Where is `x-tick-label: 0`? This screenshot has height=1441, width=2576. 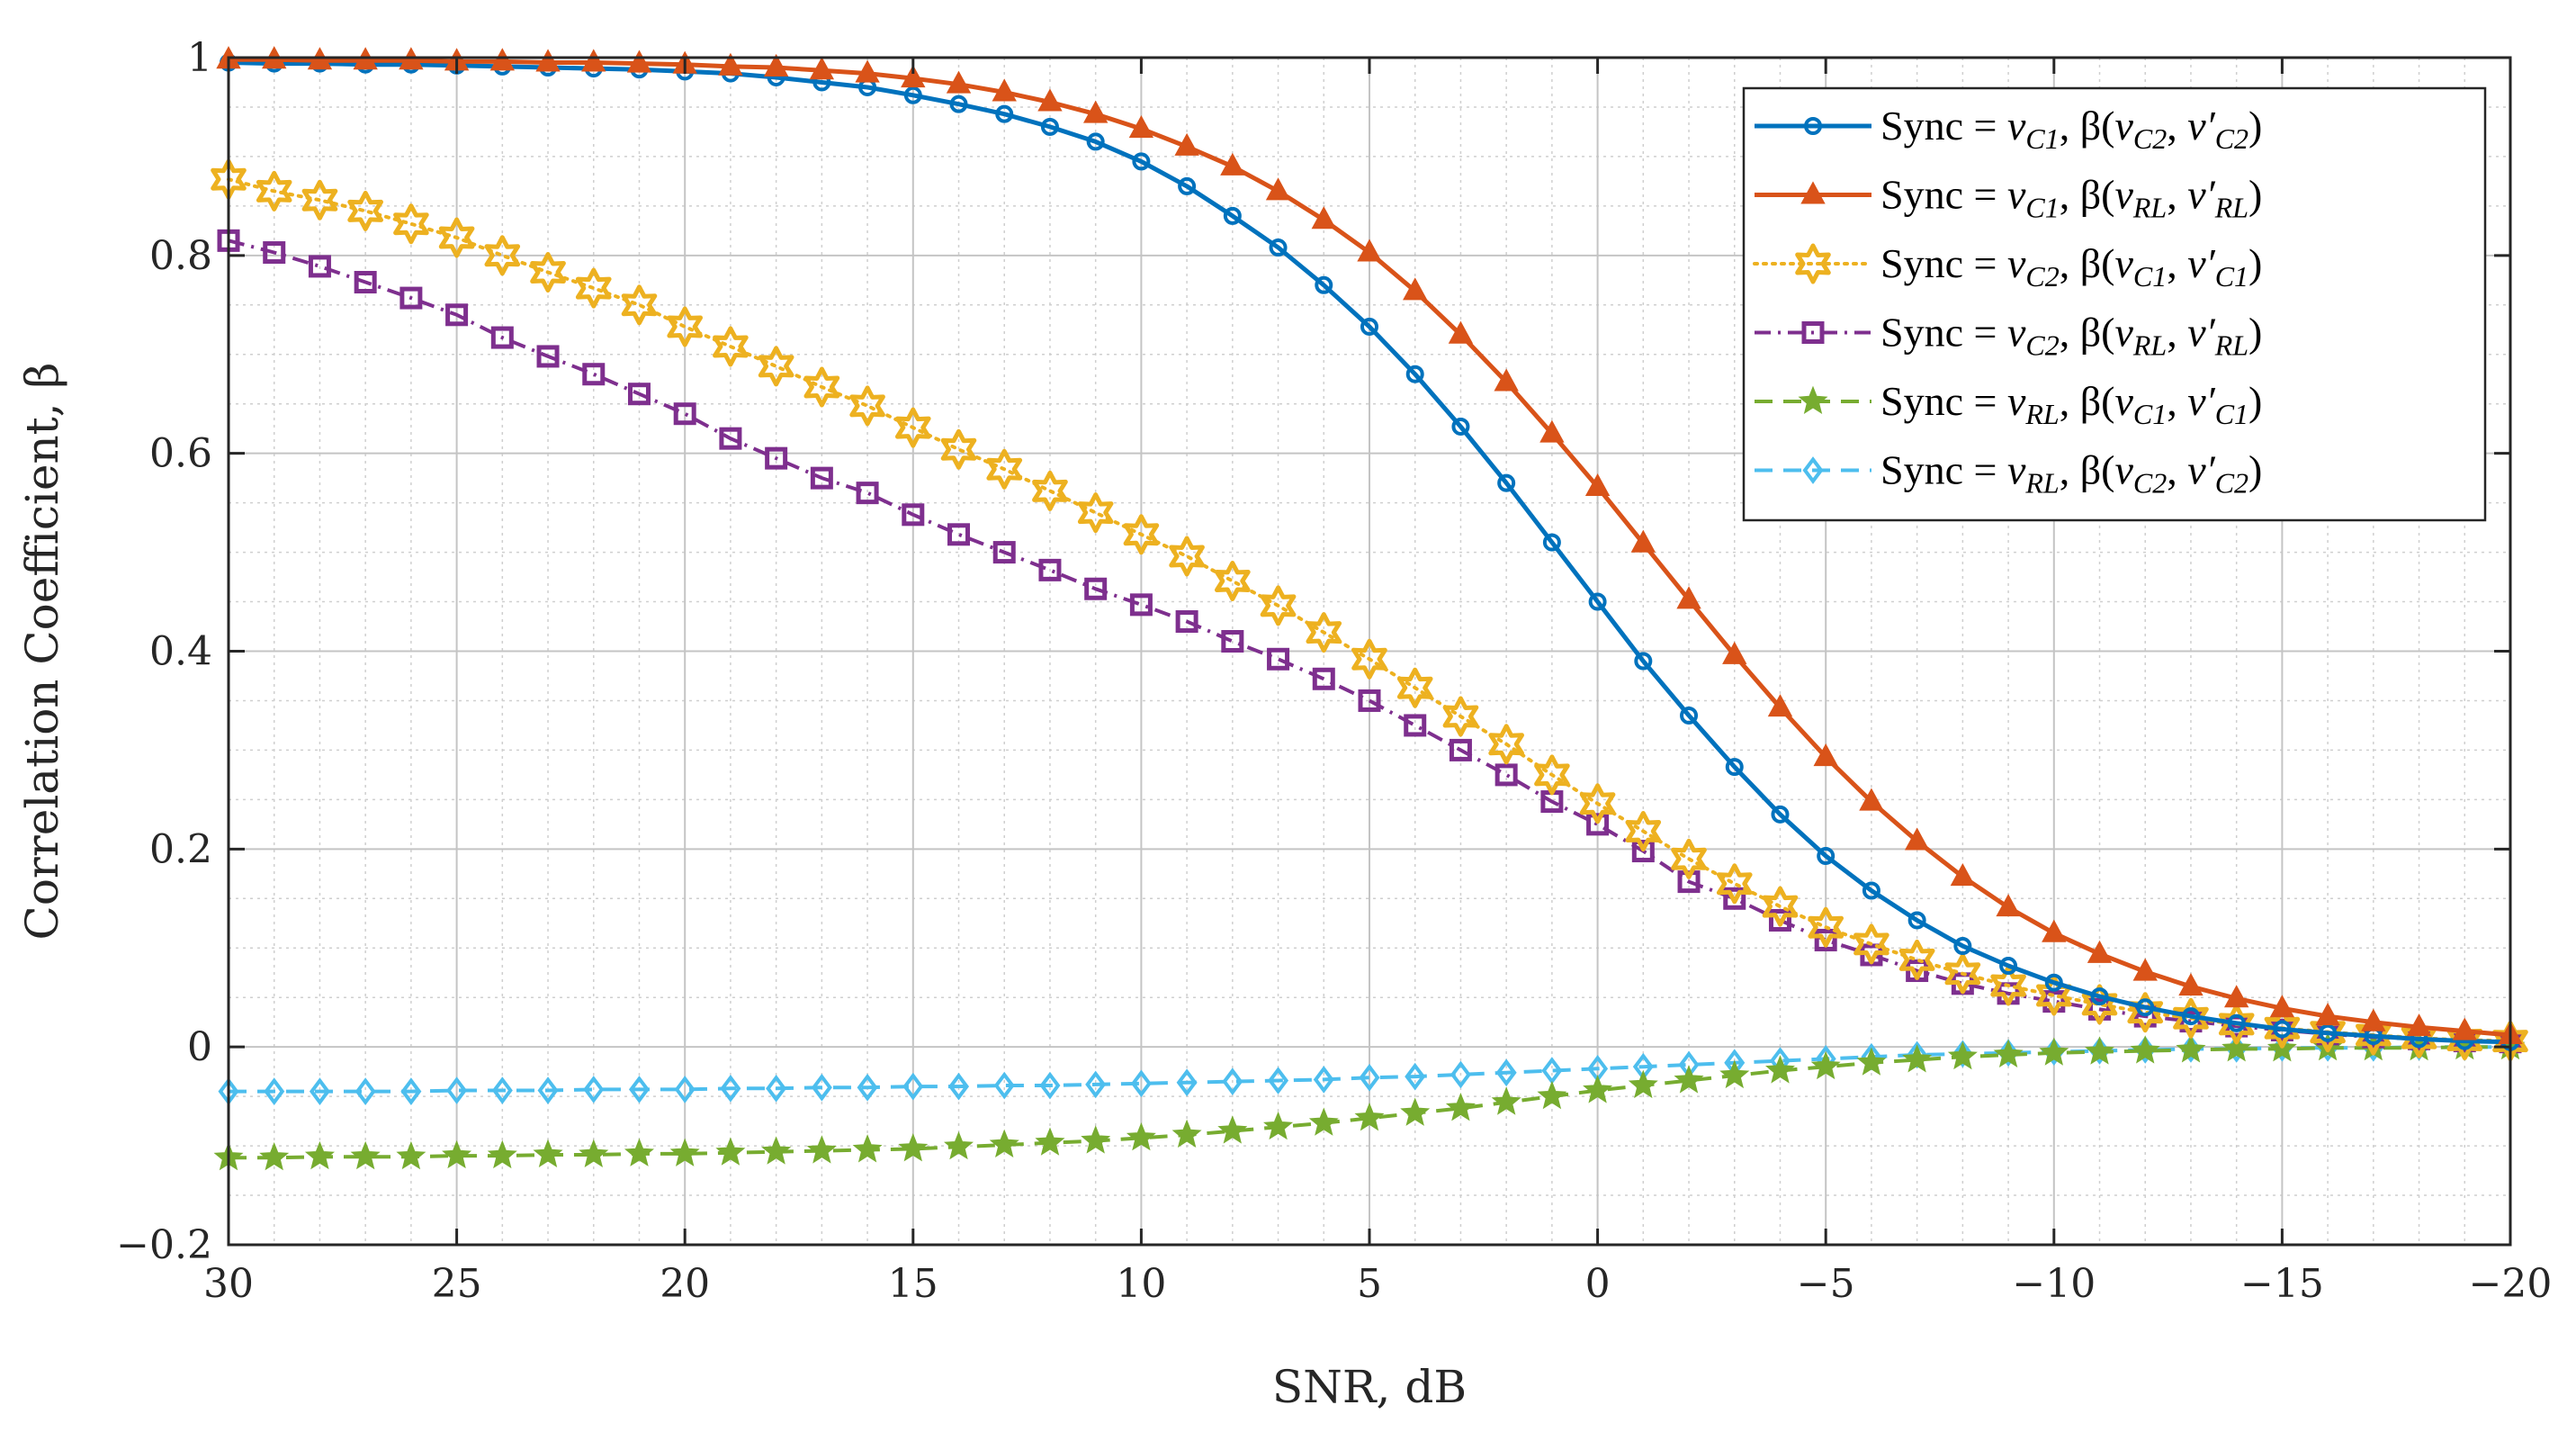 x-tick-label: 0 is located at coordinates (1598, 1284).